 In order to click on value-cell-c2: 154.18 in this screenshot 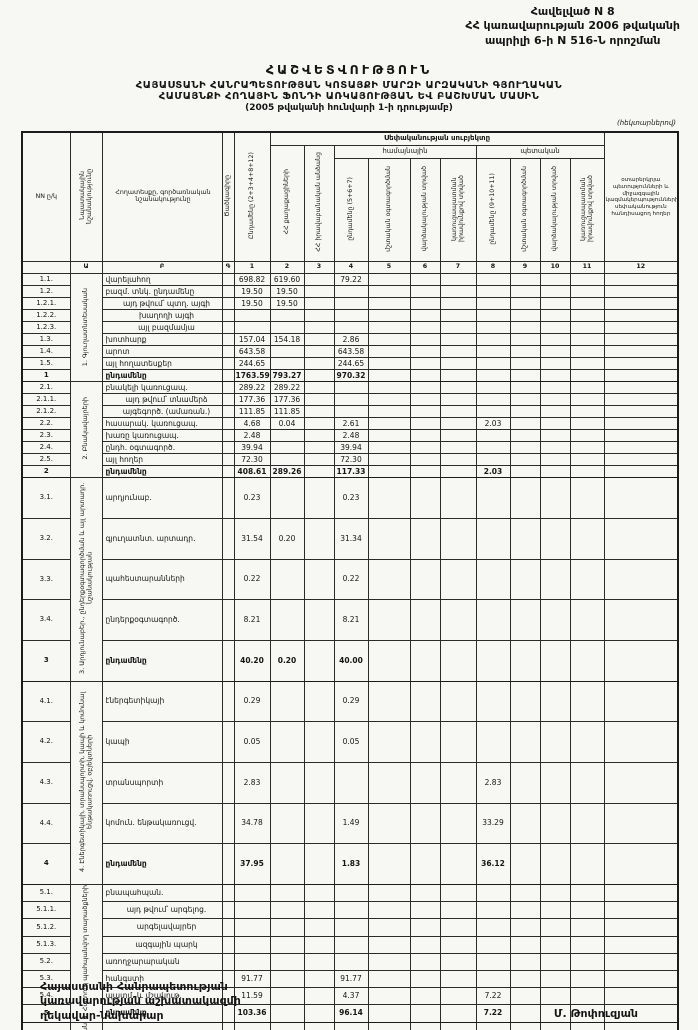, I will do `click(287, 340)`.